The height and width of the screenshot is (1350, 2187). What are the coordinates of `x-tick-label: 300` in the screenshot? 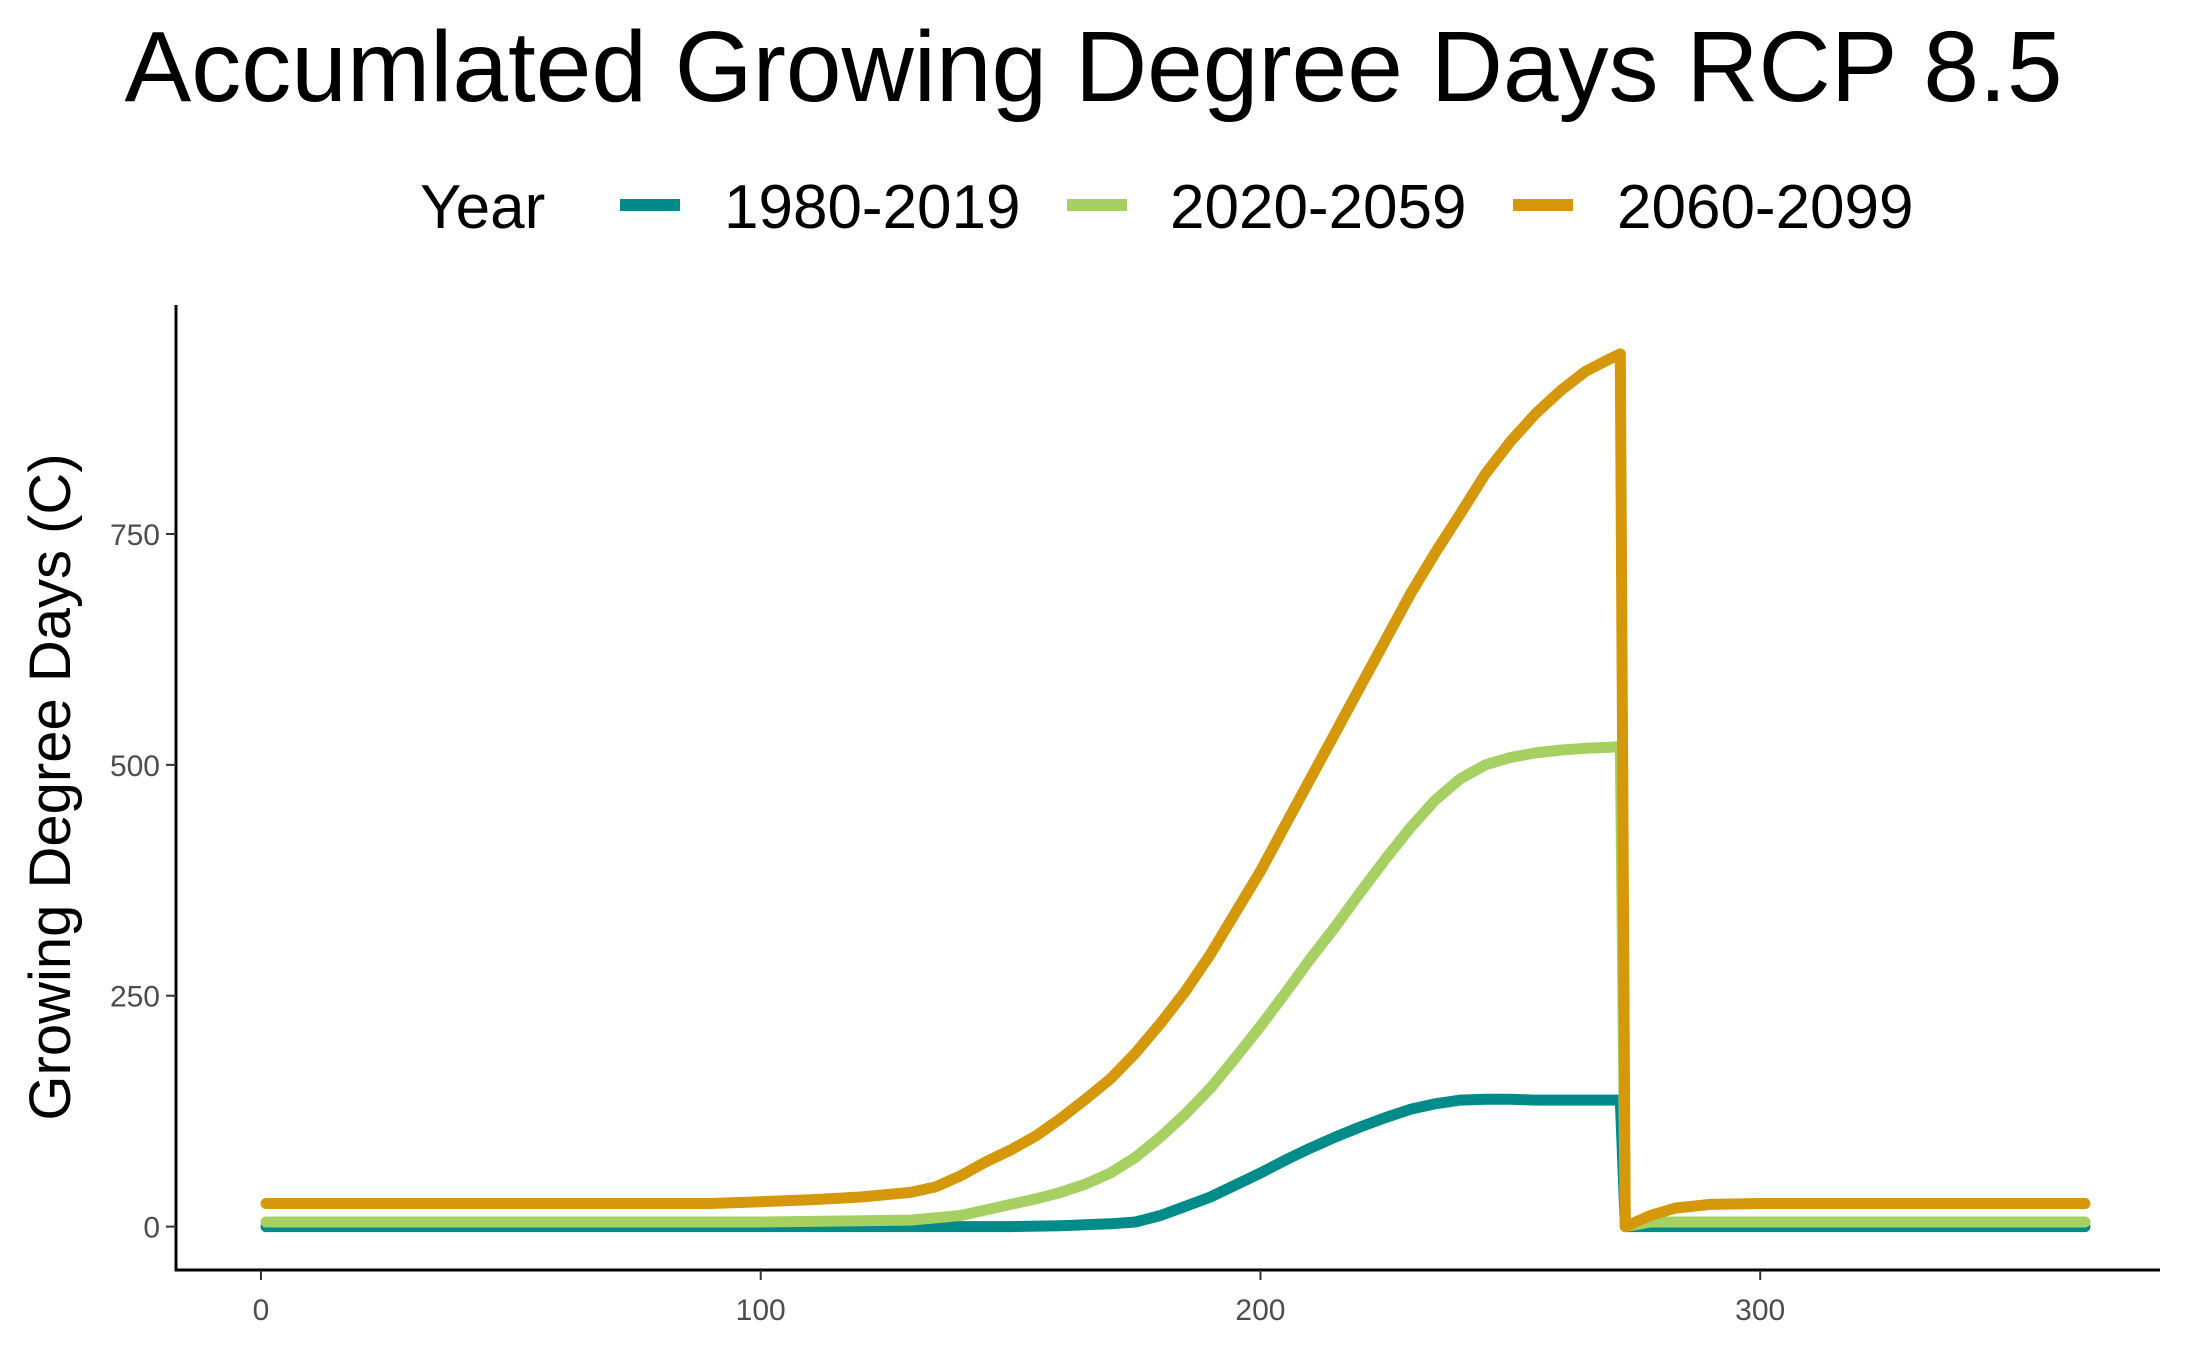 It's located at (1760, 1310).